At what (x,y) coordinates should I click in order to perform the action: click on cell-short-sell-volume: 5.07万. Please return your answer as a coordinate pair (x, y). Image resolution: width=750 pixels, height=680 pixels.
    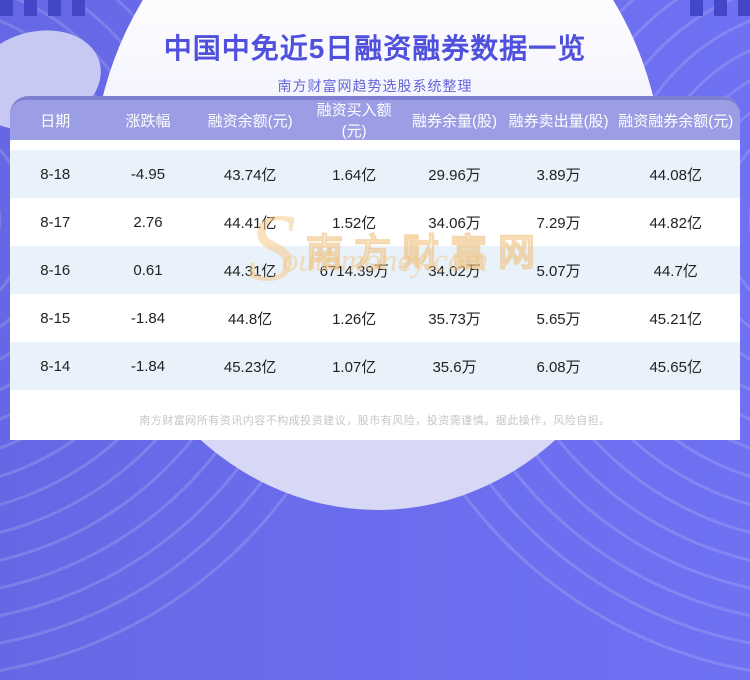
    Looking at the image, I should click on (558, 271).